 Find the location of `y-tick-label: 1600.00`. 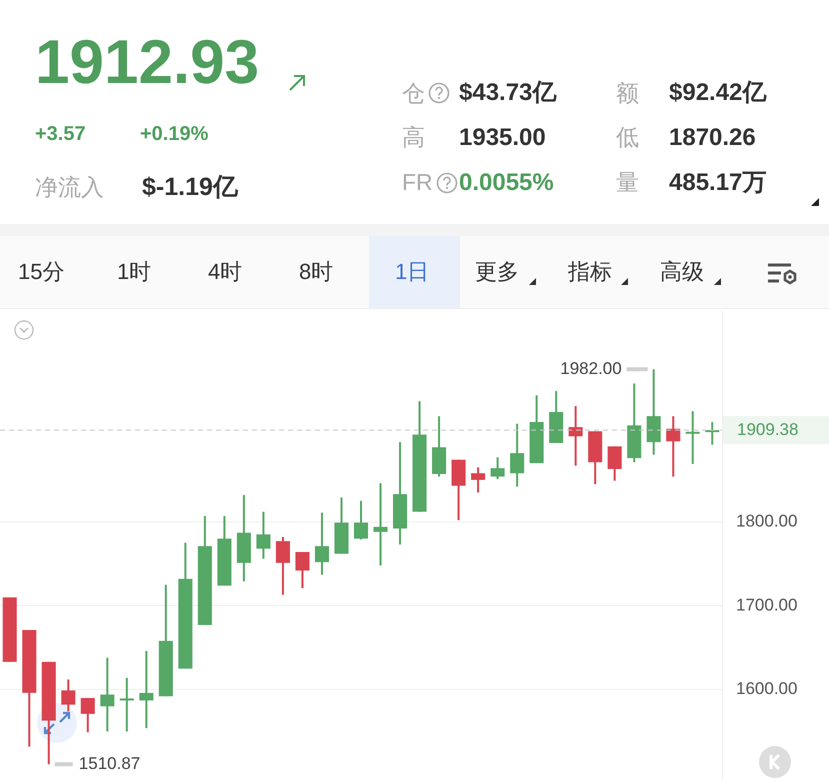

y-tick-label: 1600.00 is located at coordinates (767, 688).